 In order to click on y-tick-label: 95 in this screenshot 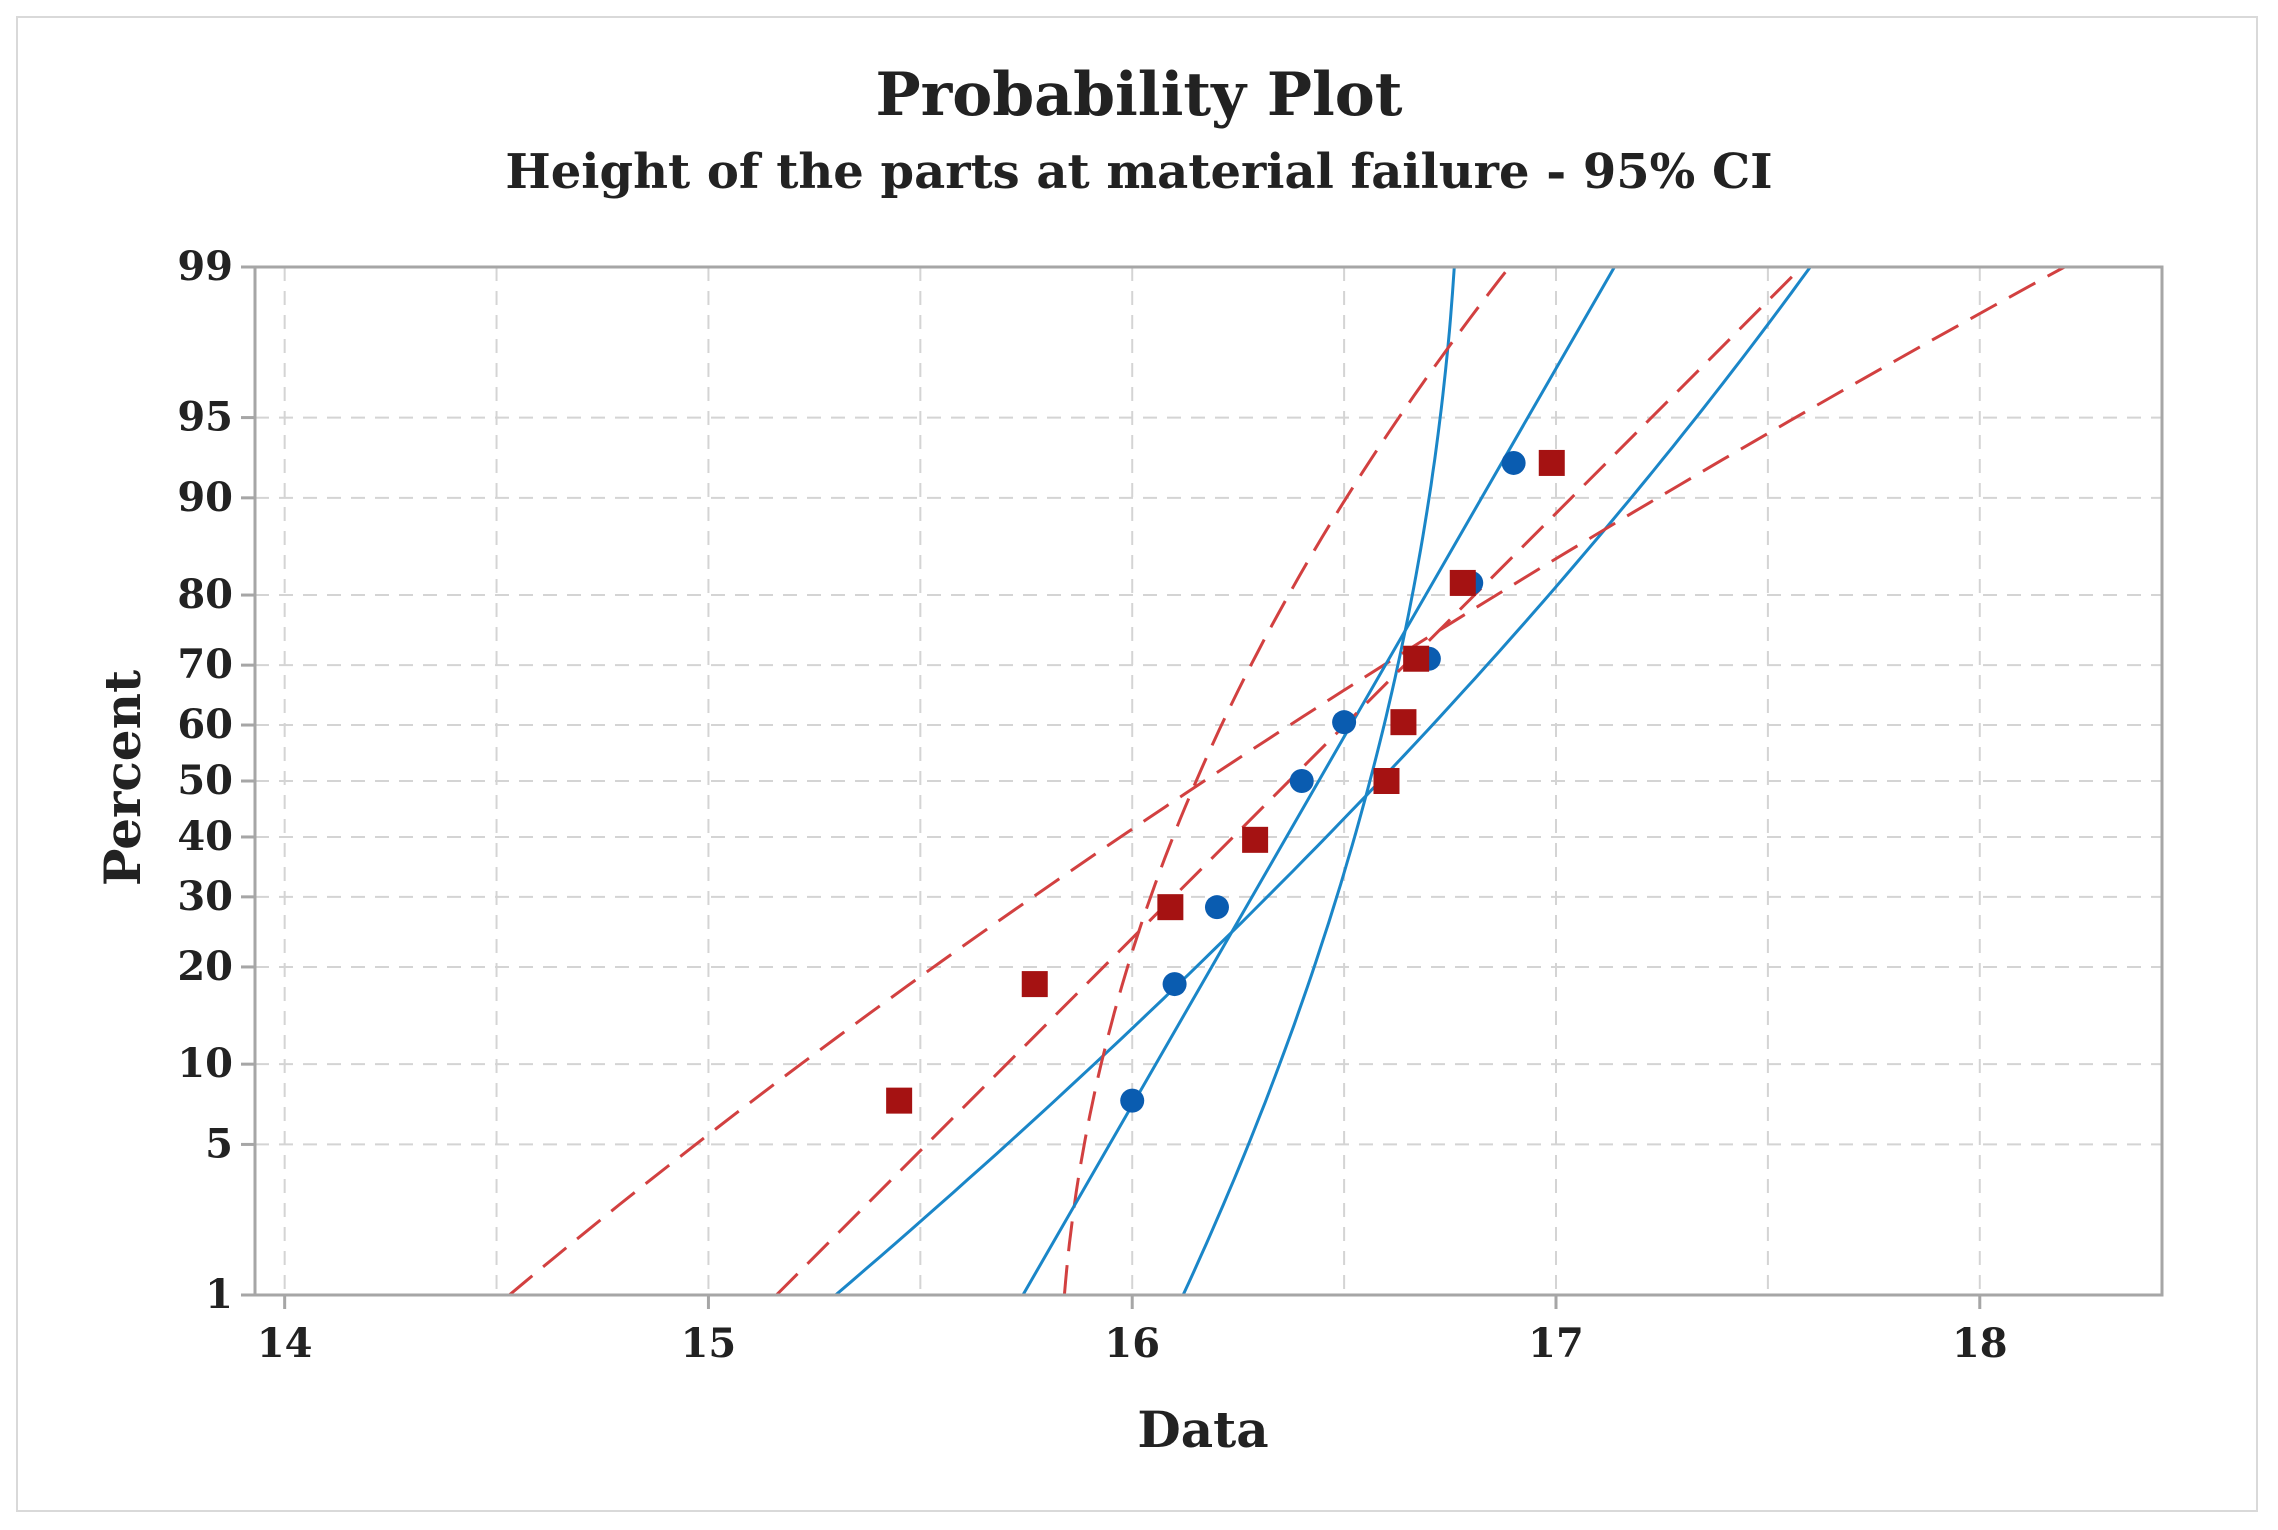, I will do `click(205, 417)`.